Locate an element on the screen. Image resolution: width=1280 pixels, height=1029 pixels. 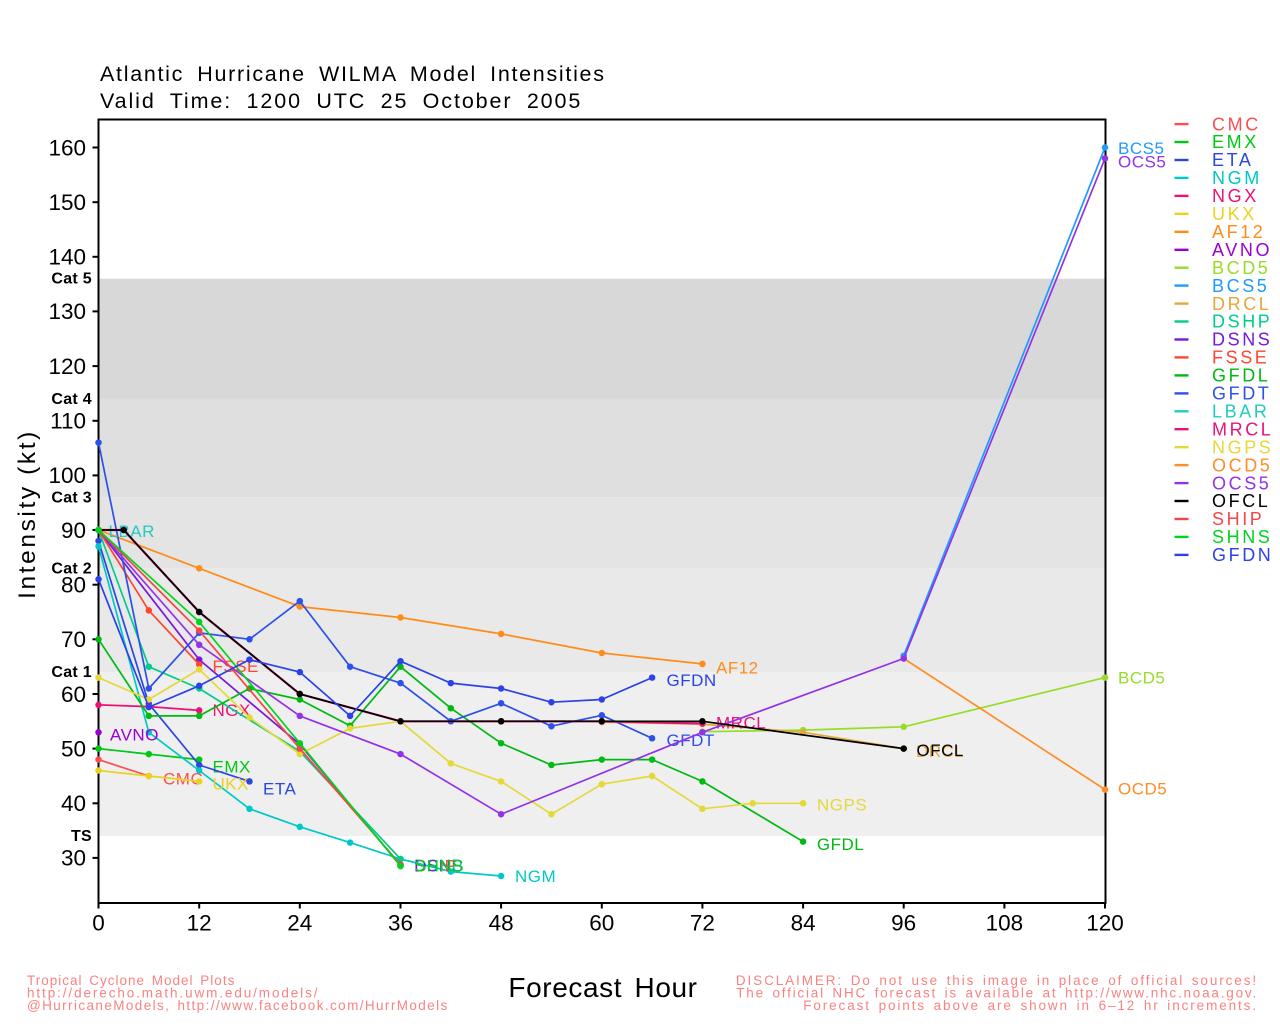
svg-text: 12 is located at coordinates (199, 923).